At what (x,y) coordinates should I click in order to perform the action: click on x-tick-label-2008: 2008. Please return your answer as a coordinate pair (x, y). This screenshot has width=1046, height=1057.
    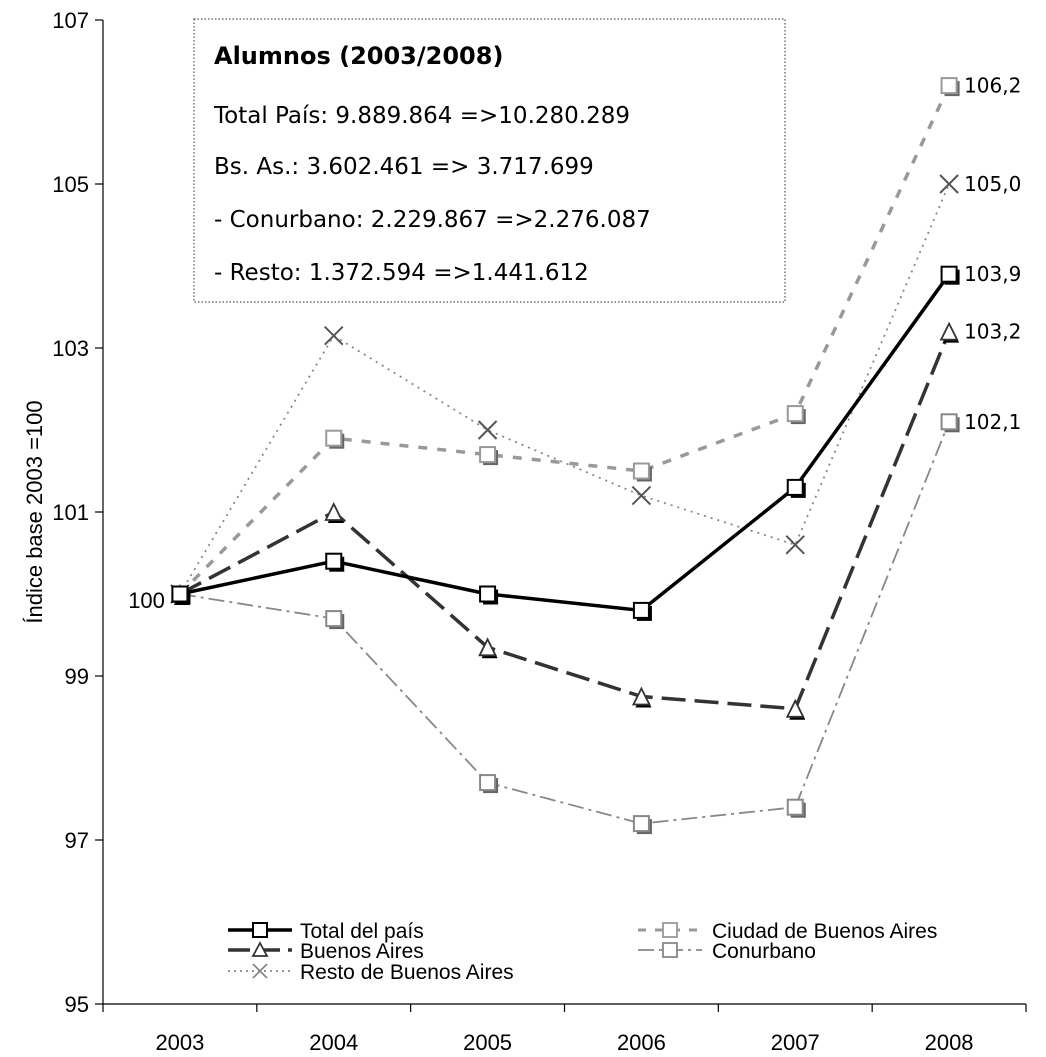
    Looking at the image, I should click on (949, 1042).